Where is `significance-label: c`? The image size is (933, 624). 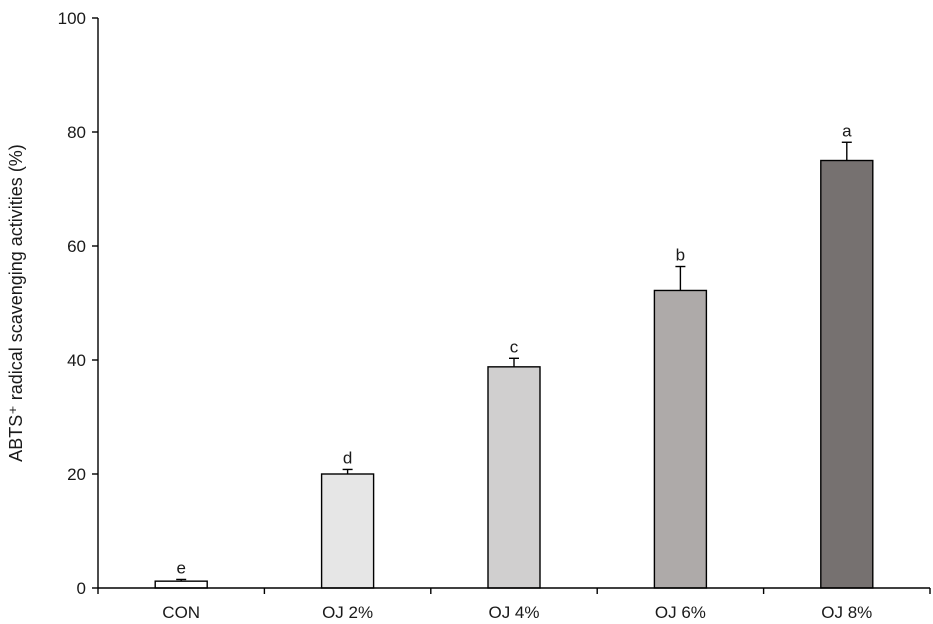
significance-label: c is located at coordinates (514, 346).